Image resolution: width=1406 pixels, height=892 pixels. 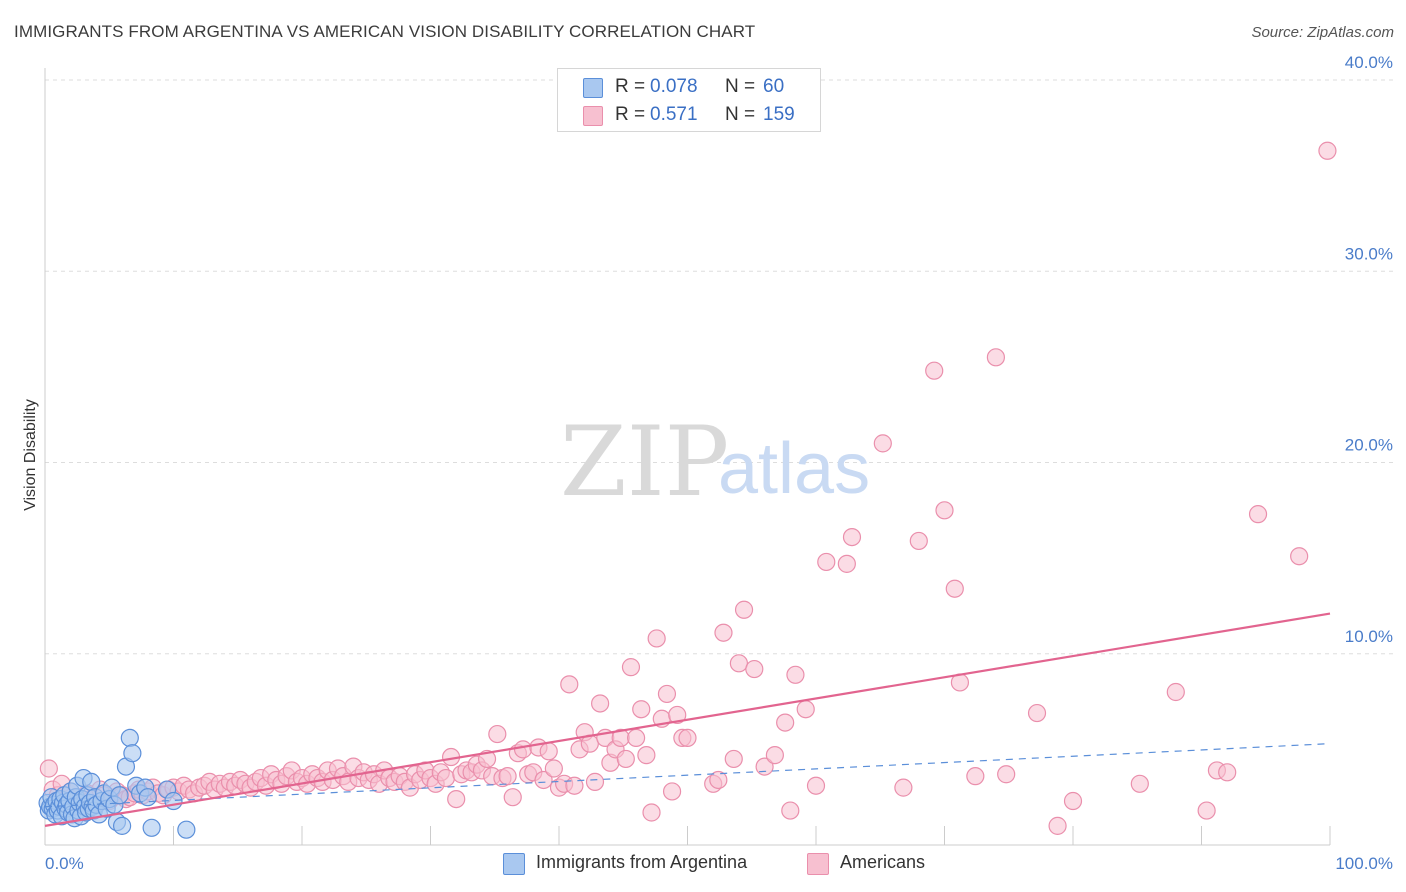 What do you see at coordinates (687, 775) in the screenshot?
I see `trend-line-argentina` at bounding box center [687, 775].